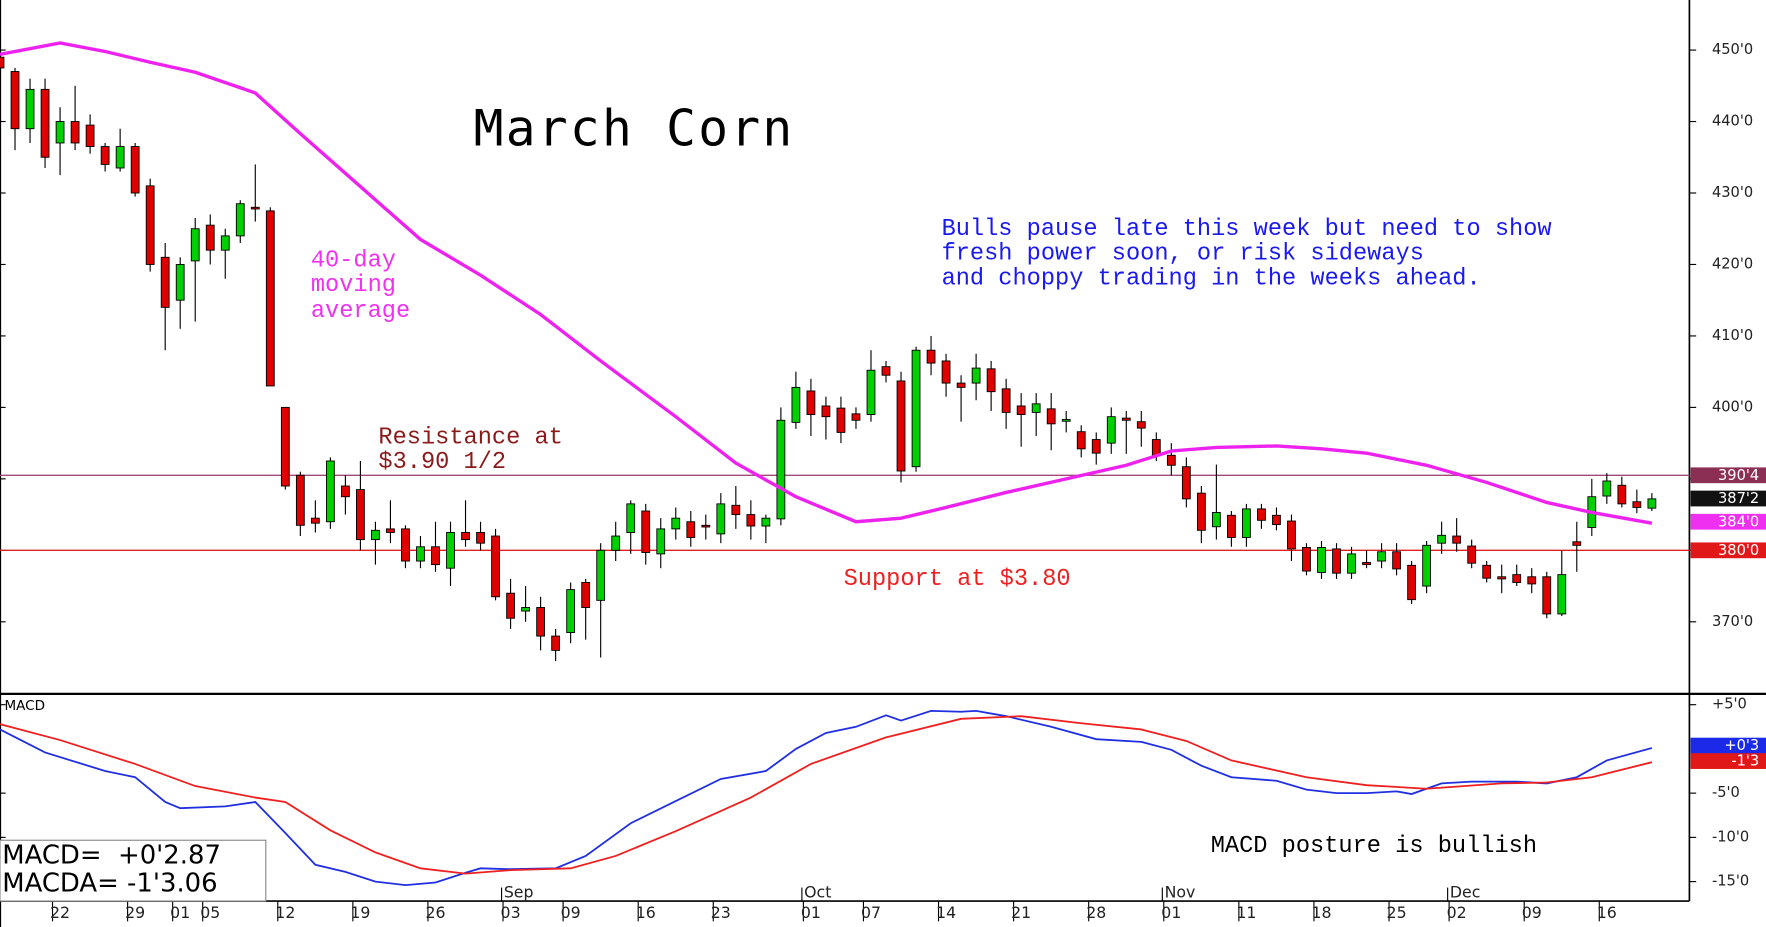 Image resolution: width=1766 pixels, height=927 pixels. What do you see at coordinates (1732, 406) in the screenshot?
I see `y-tick-label: 400'0` at bounding box center [1732, 406].